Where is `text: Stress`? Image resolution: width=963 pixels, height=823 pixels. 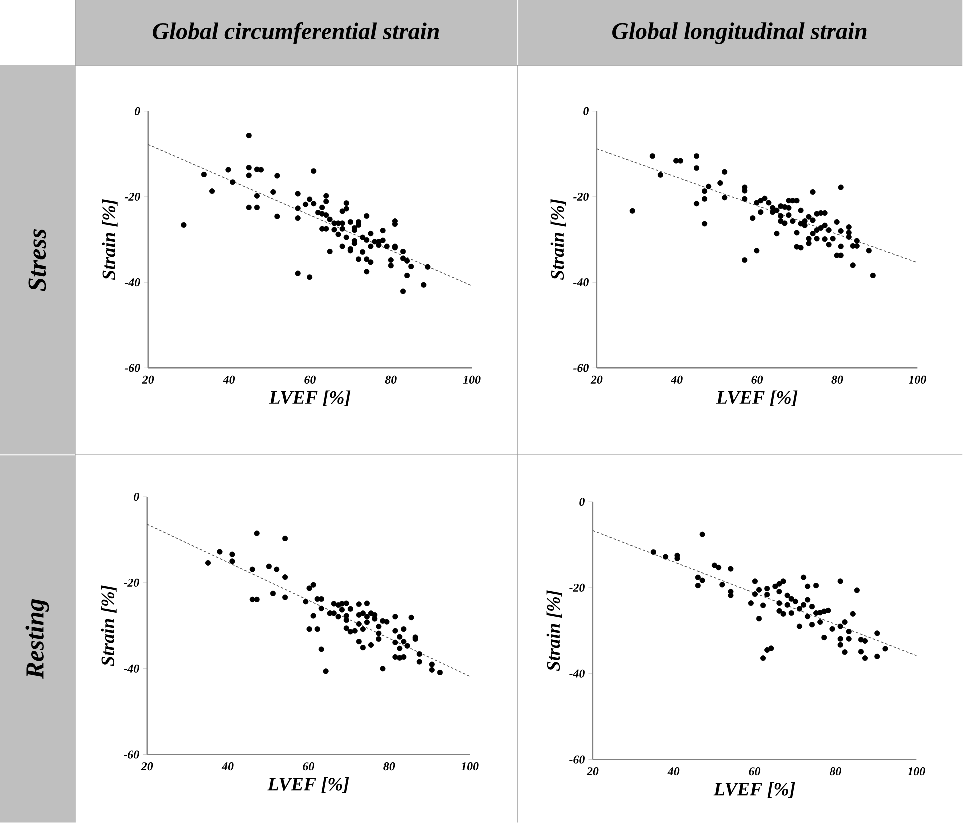 text: Stress is located at coordinates (37, 260).